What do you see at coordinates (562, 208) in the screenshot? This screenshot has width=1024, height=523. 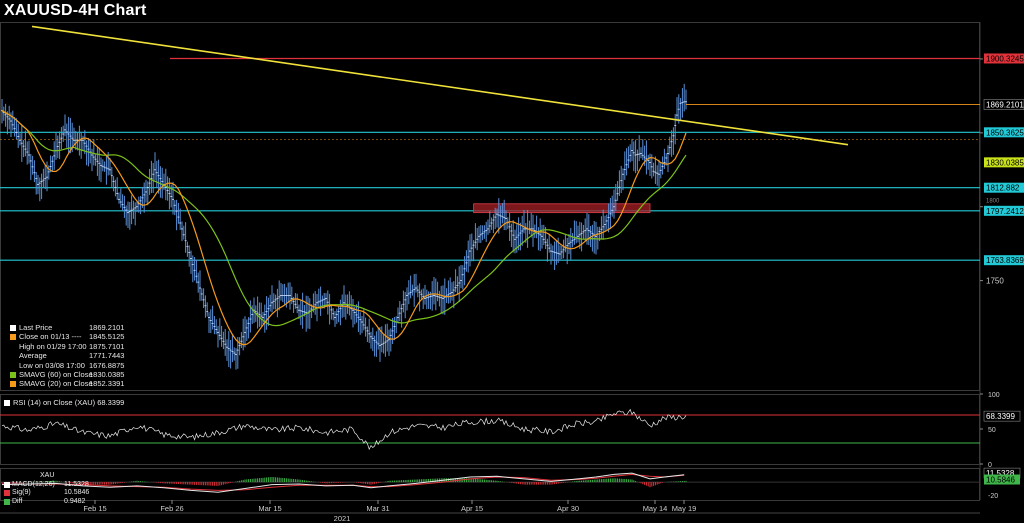 I see `supply-zone` at bounding box center [562, 208].